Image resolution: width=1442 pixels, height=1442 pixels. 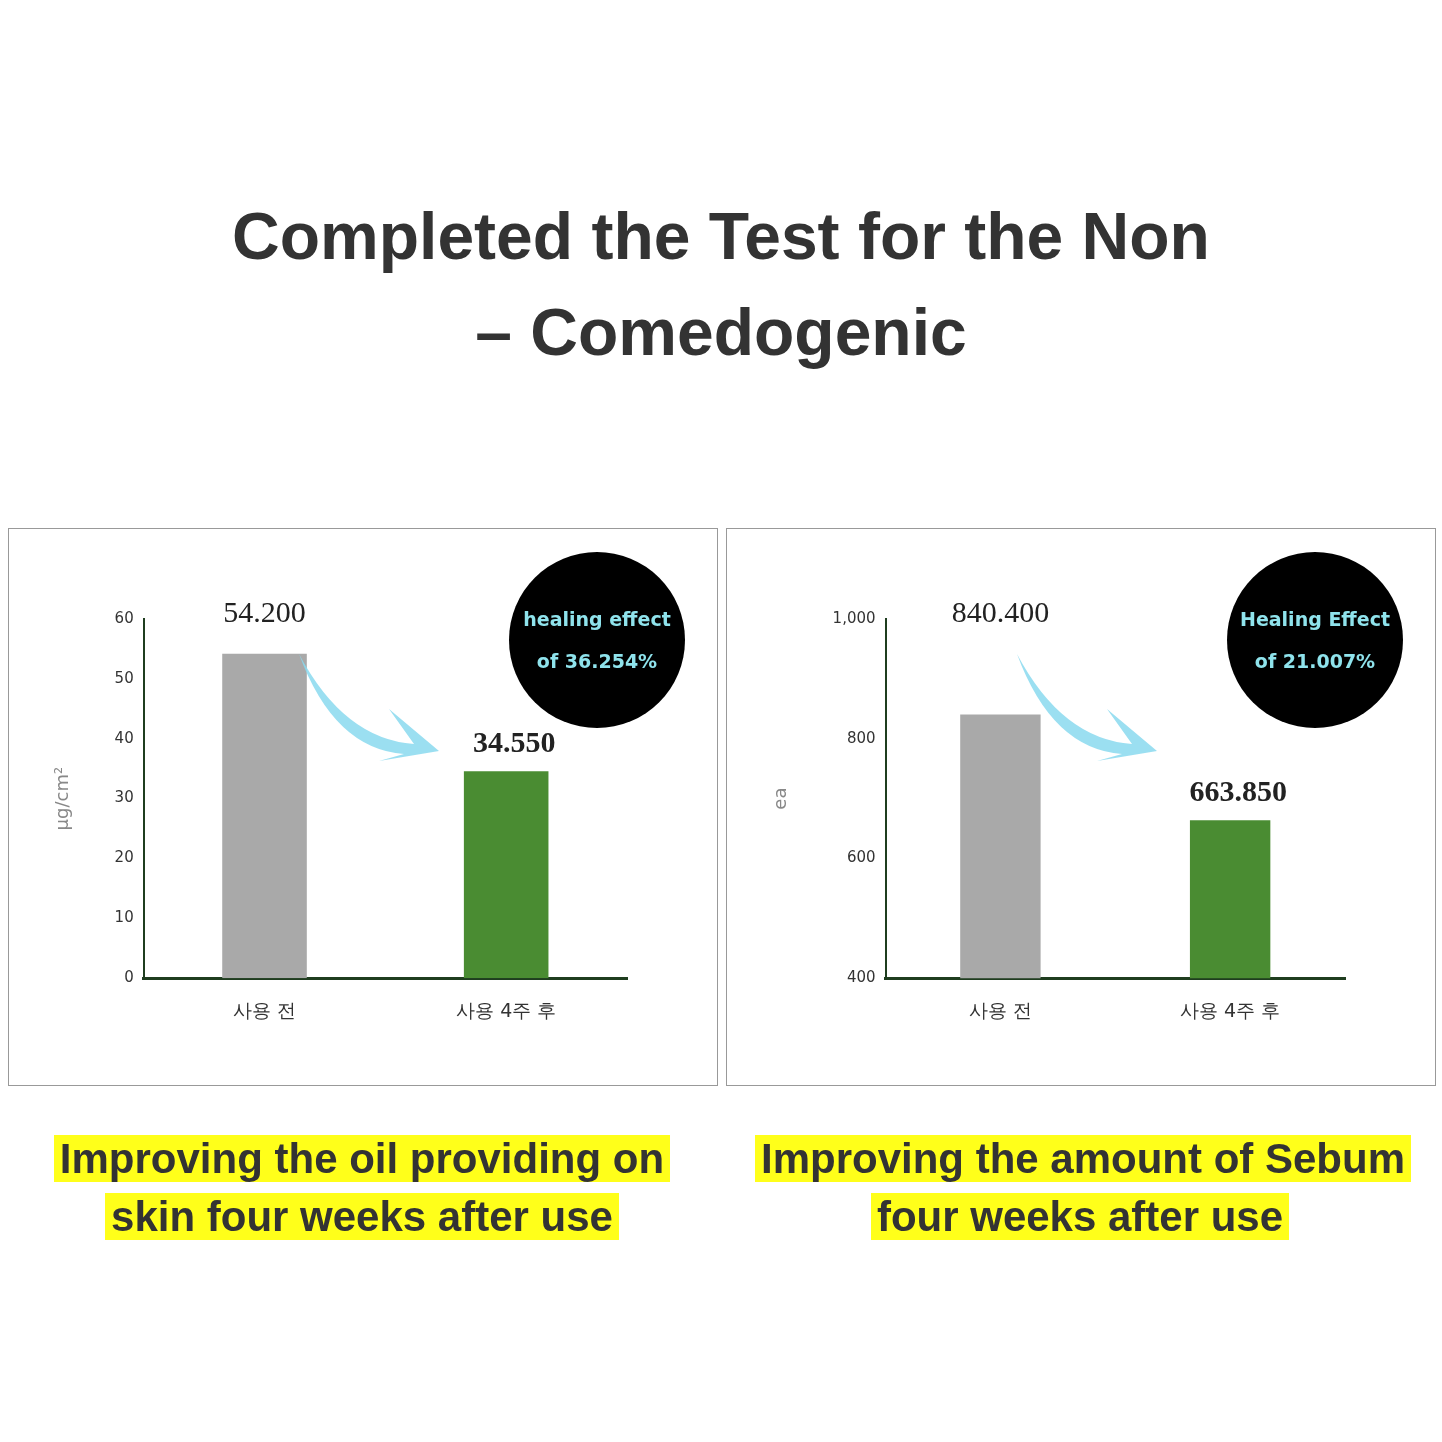 I want to click on y-tick-label: 20, so click(x=124, y=857).